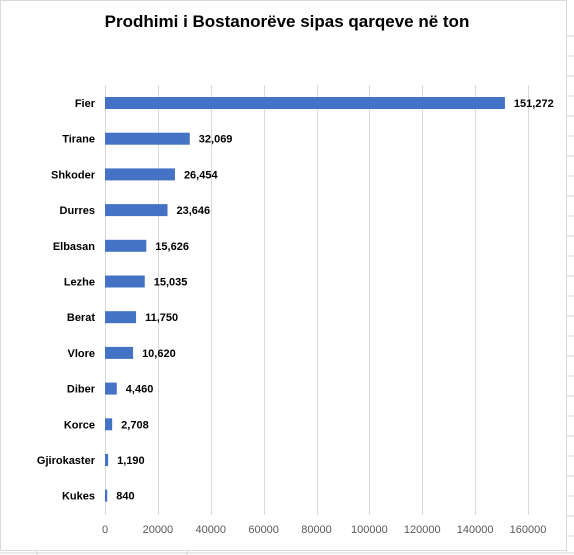 Image resolution: width=574 pixels, height=555 pixels. Describe the element at coordinates (77, 211) in the screenshot. I see `category-label: Durres` at that location.